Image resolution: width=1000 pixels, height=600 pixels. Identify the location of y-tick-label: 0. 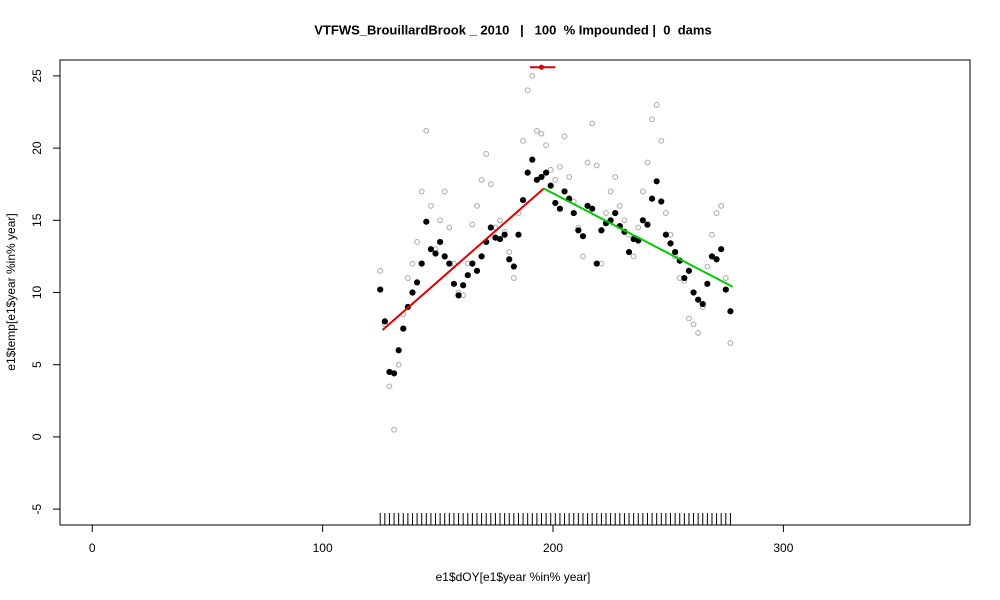
(37, 436).